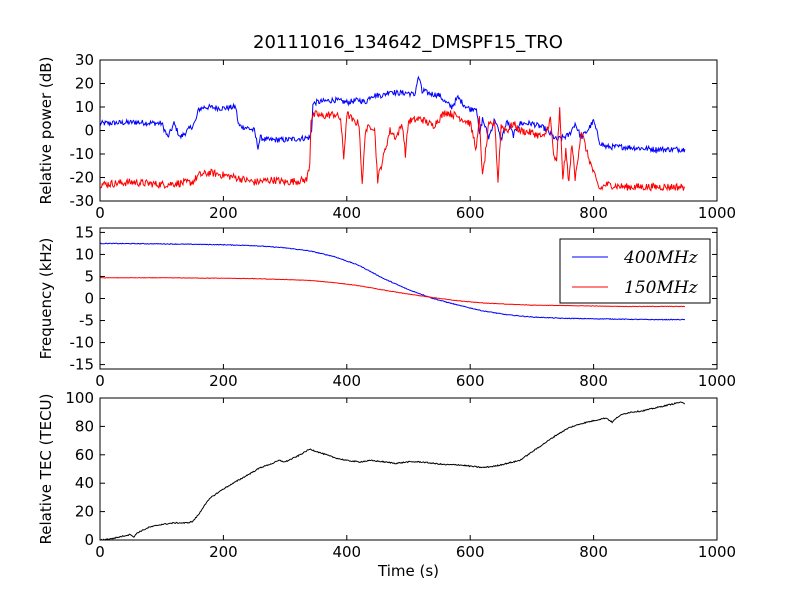 The height and width of the screenshot is (600, 800). What do you see at coordinates (84, 455) in the screenshot?
I see `y-tick-label: 60` at bounding box center [84, 455].